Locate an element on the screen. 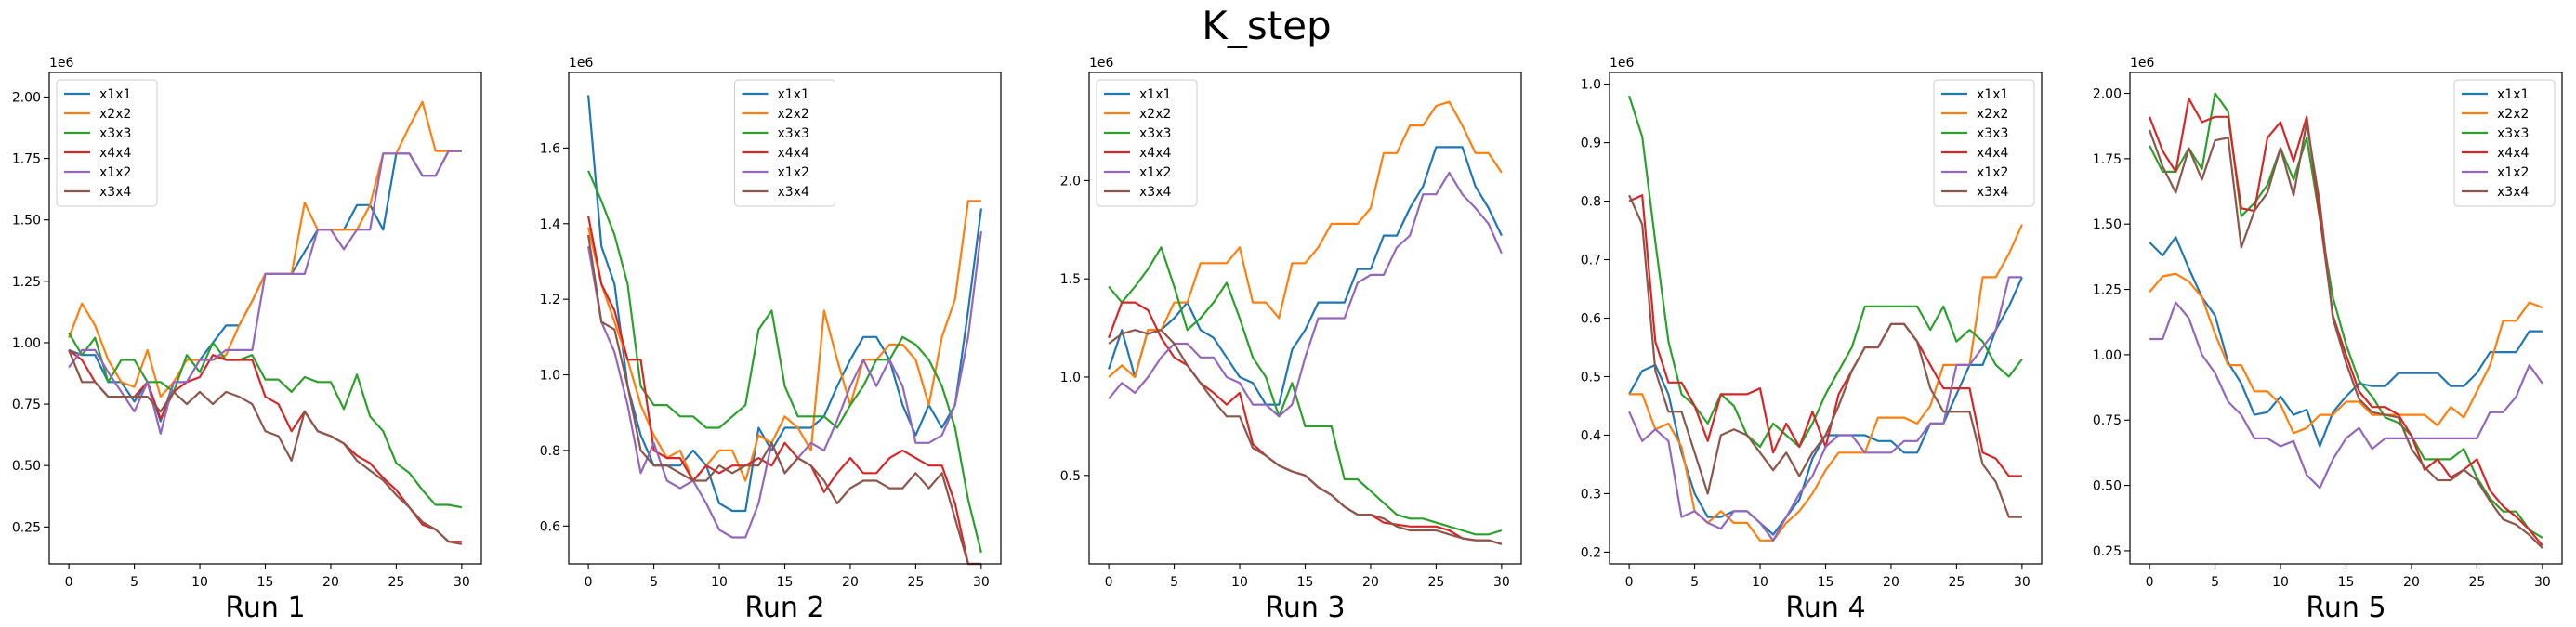  x-axis-label: Run 3 is located at coordinates (1305, 608).